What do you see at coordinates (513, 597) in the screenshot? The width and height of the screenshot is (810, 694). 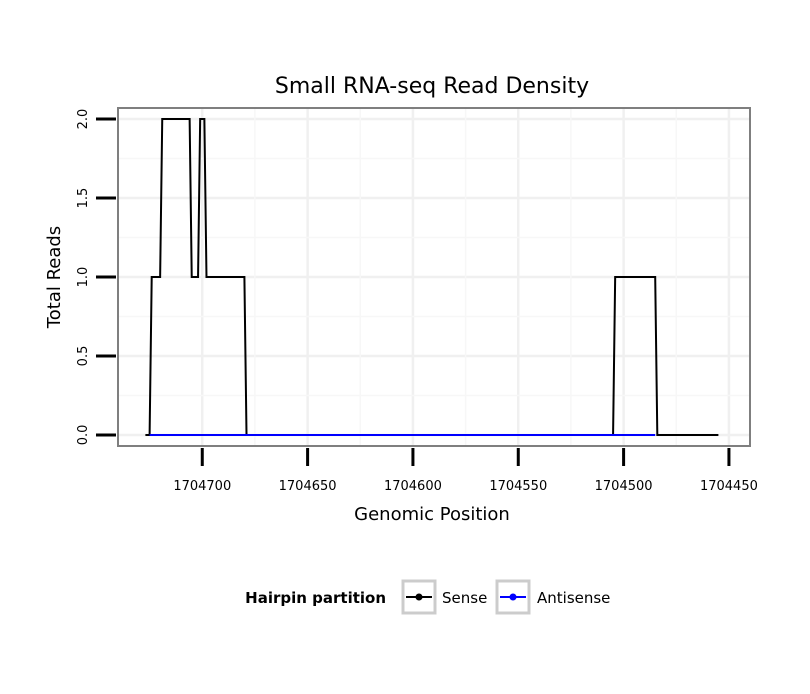 I see `legend-point-antisense` at bounding box center [513, 597].